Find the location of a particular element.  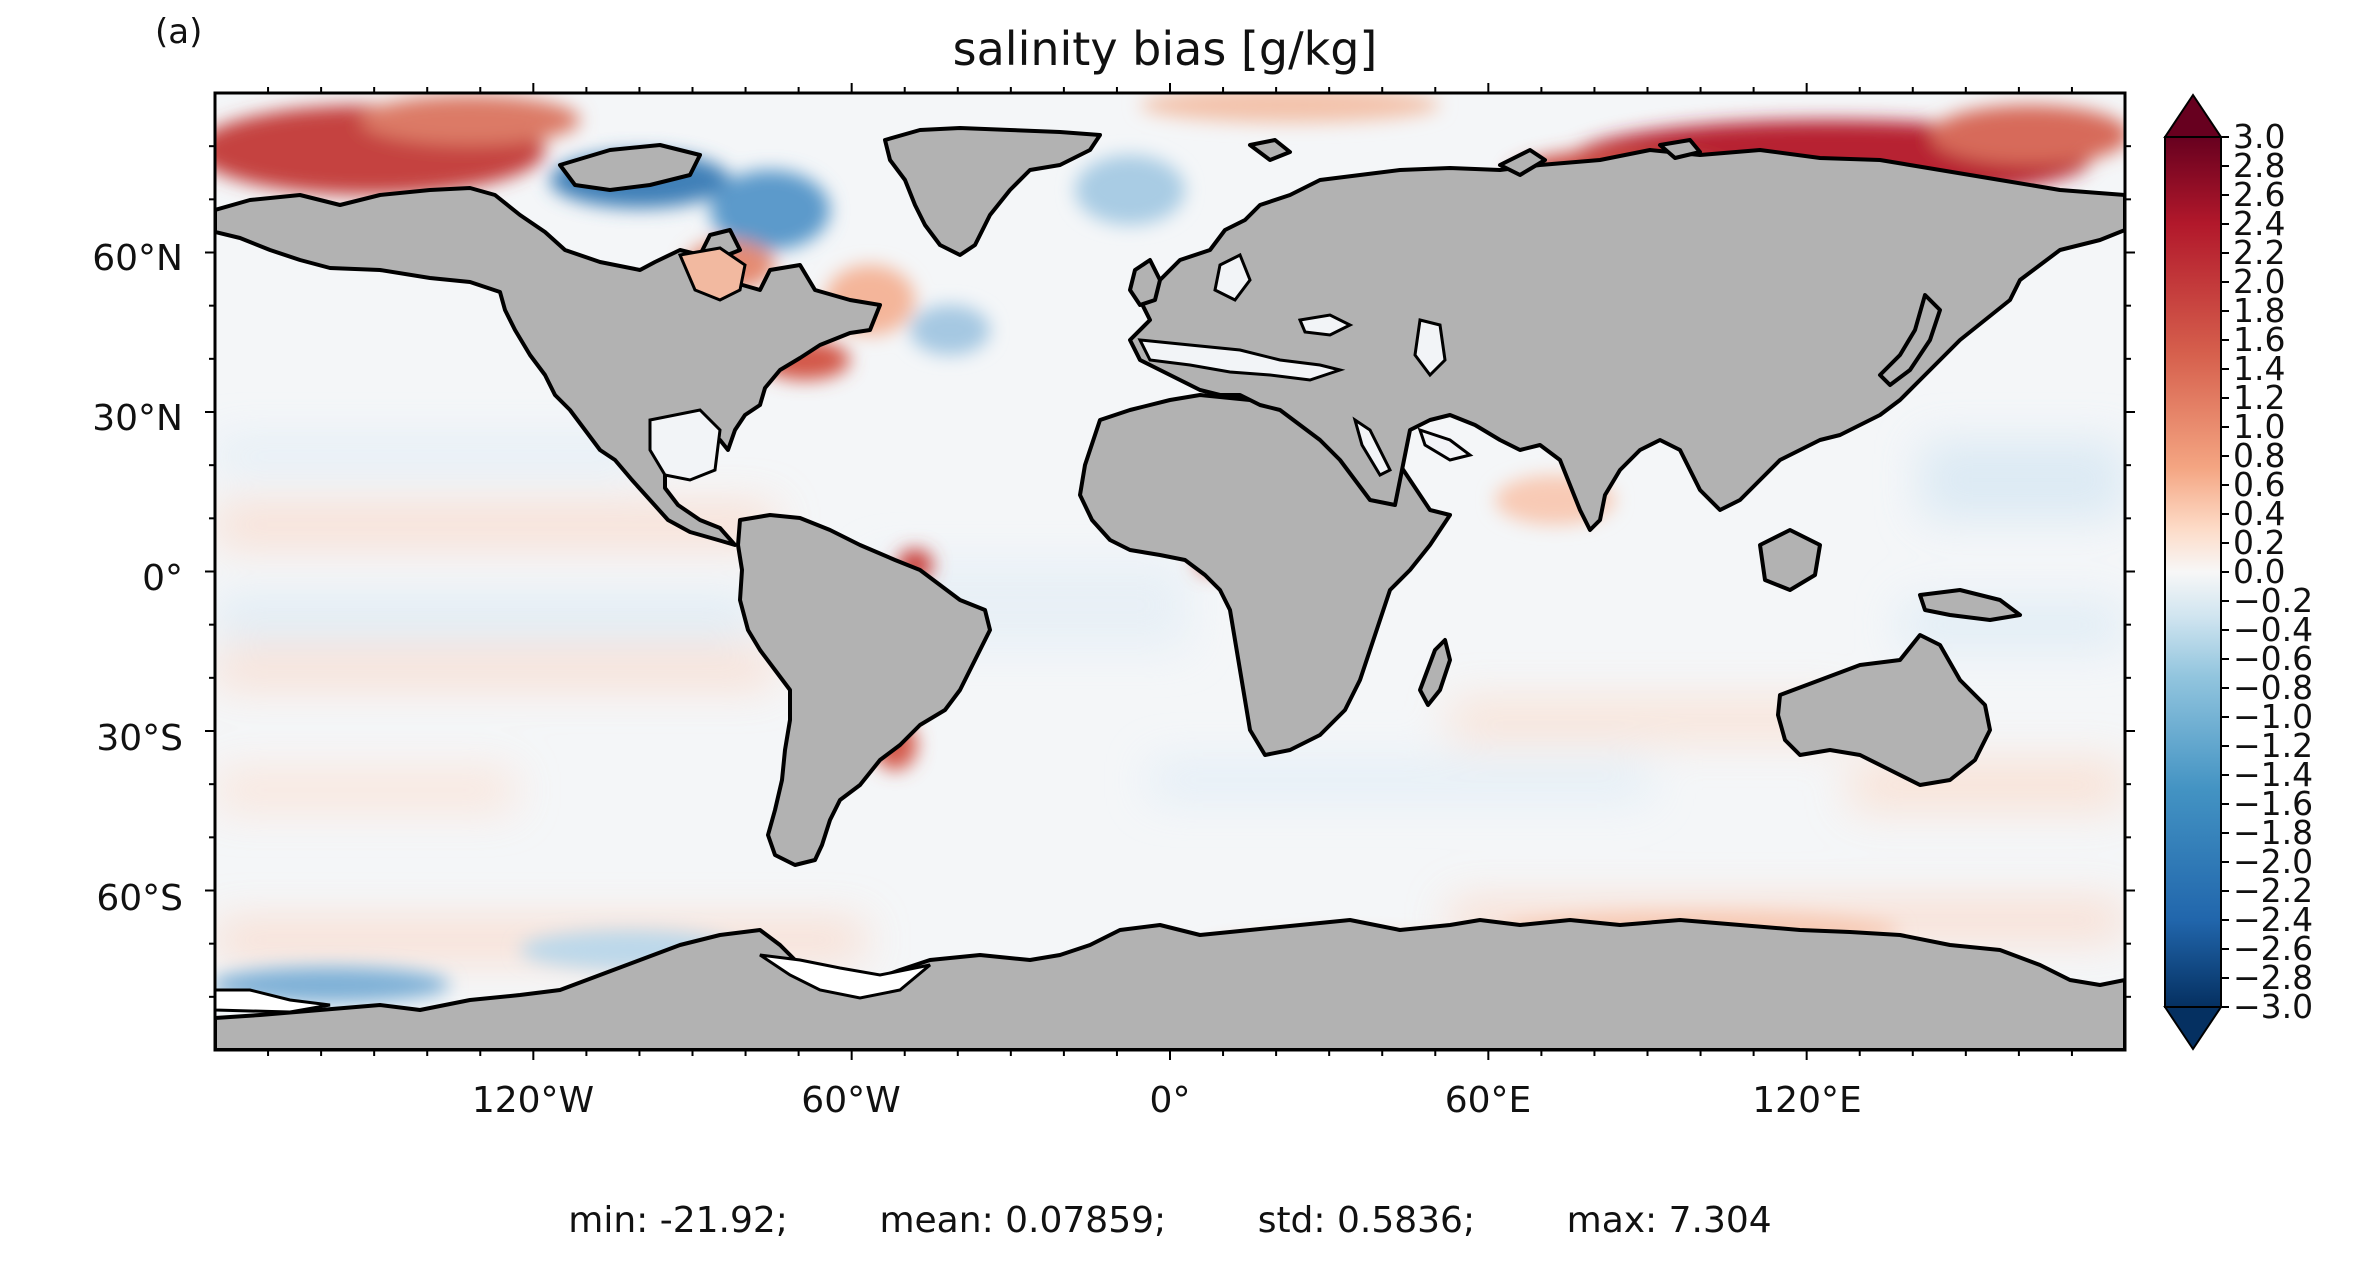

antarctic-ice-shelf is located at coordinates (273, 1001).